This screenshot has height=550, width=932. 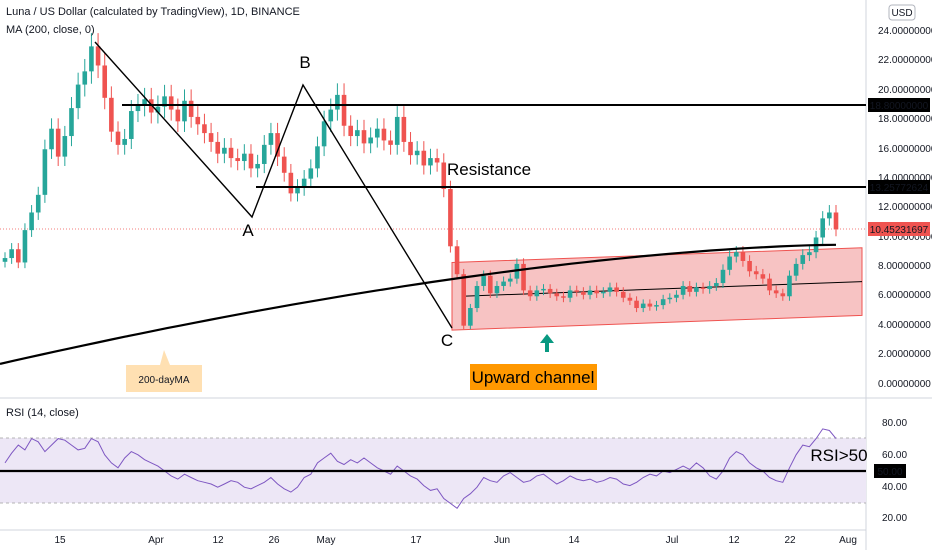 I want to click on price-tick: 22.00000000, so click(x=905, y=60).